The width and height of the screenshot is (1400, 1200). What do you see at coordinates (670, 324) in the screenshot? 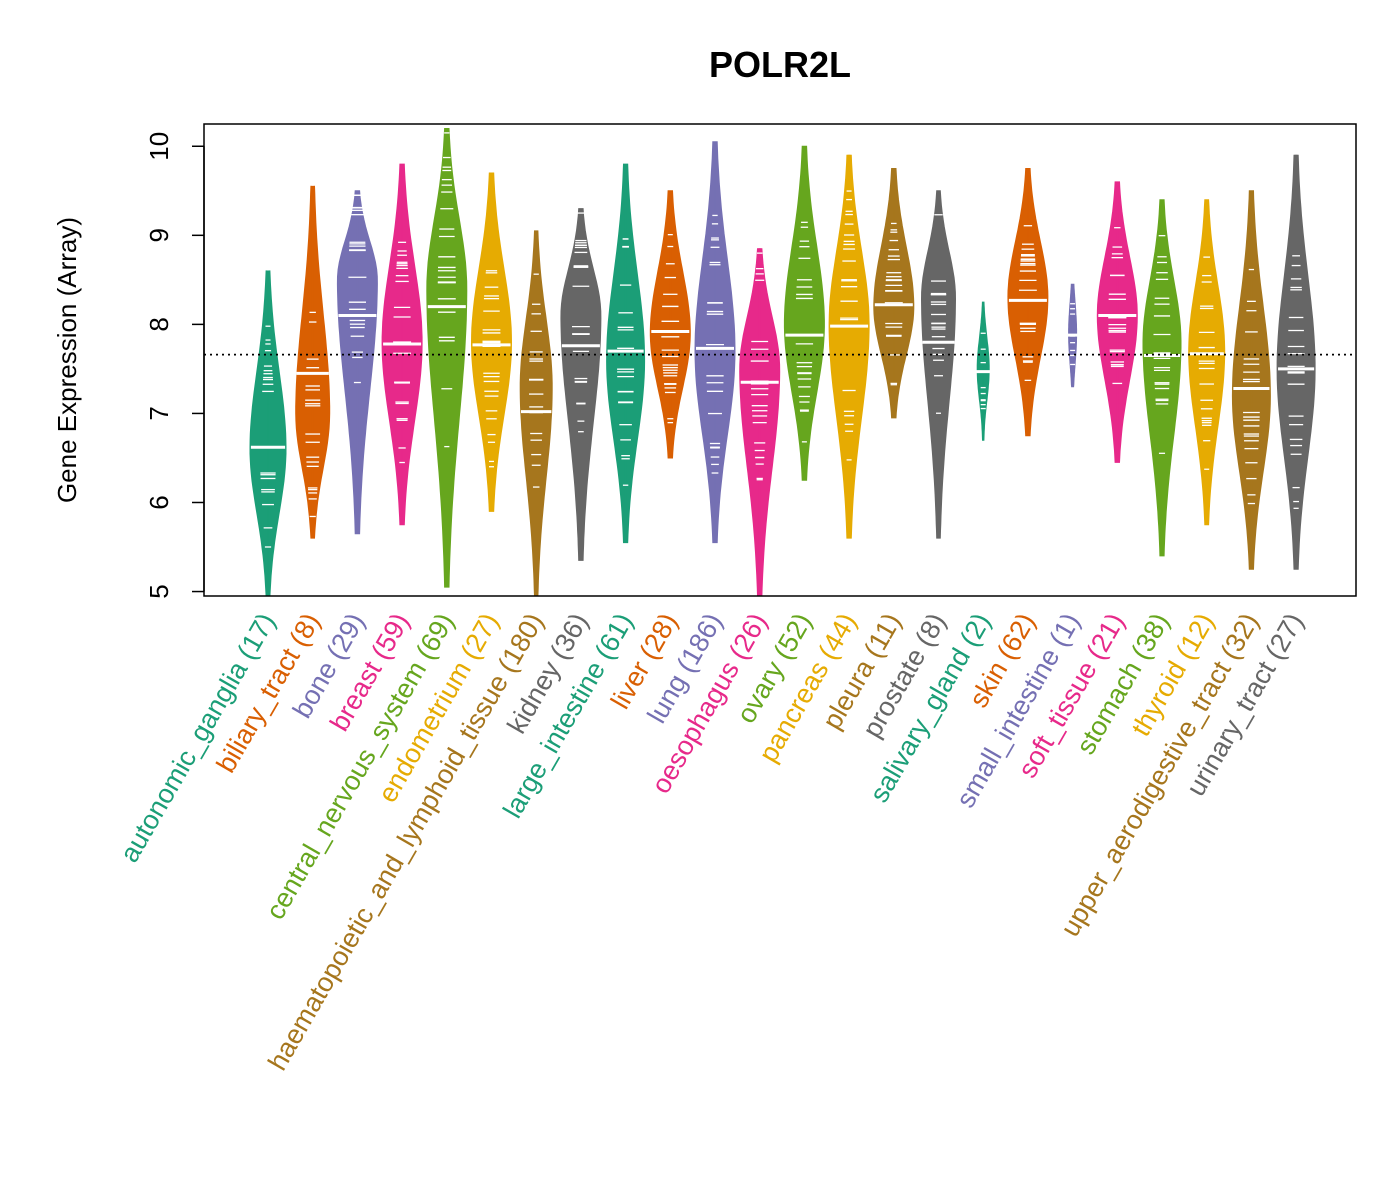
I see `violin-liver` at bounding box center [670, 324].